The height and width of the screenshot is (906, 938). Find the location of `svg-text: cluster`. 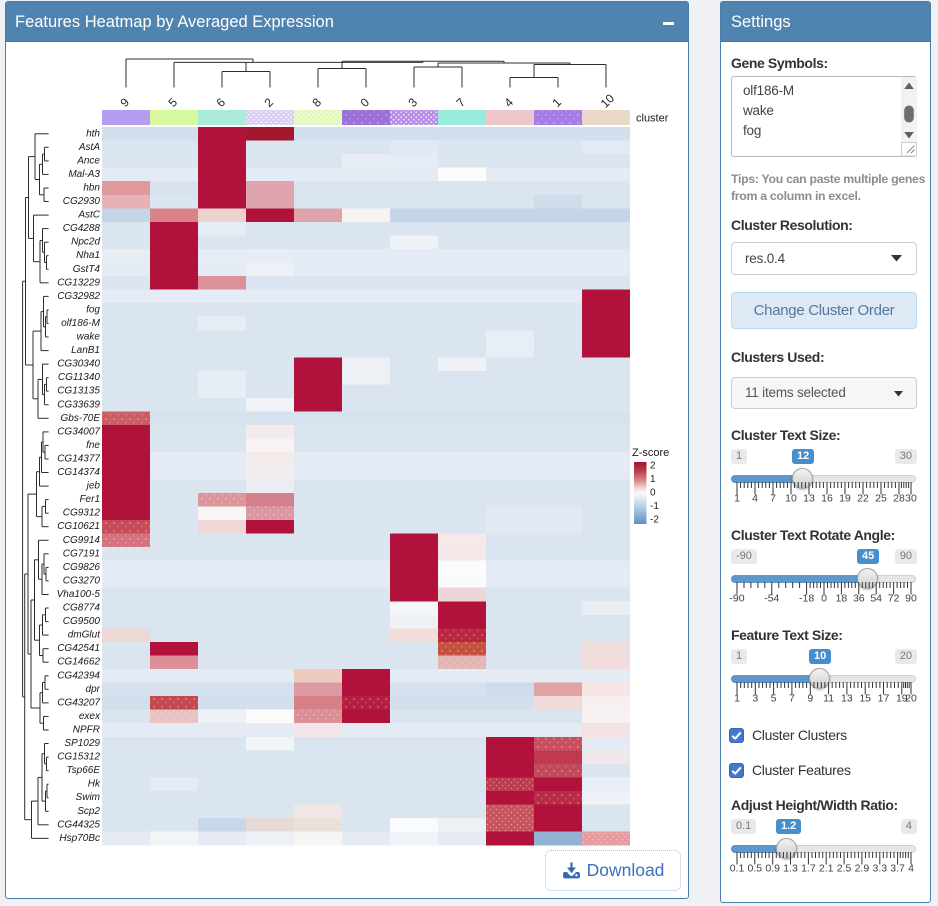

svg-text: cluster is located at coordinates (652, 119).